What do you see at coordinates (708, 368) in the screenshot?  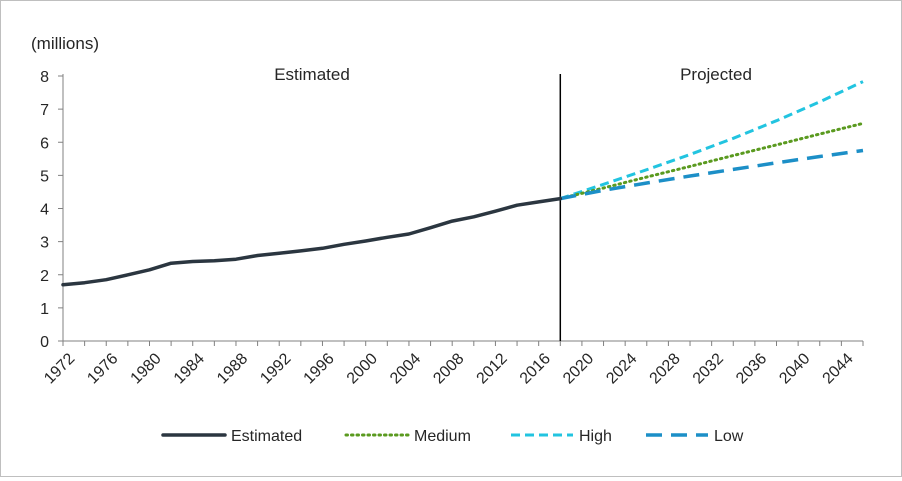 I see `x-tick-label: 2032` at bounding box center [708, 368].